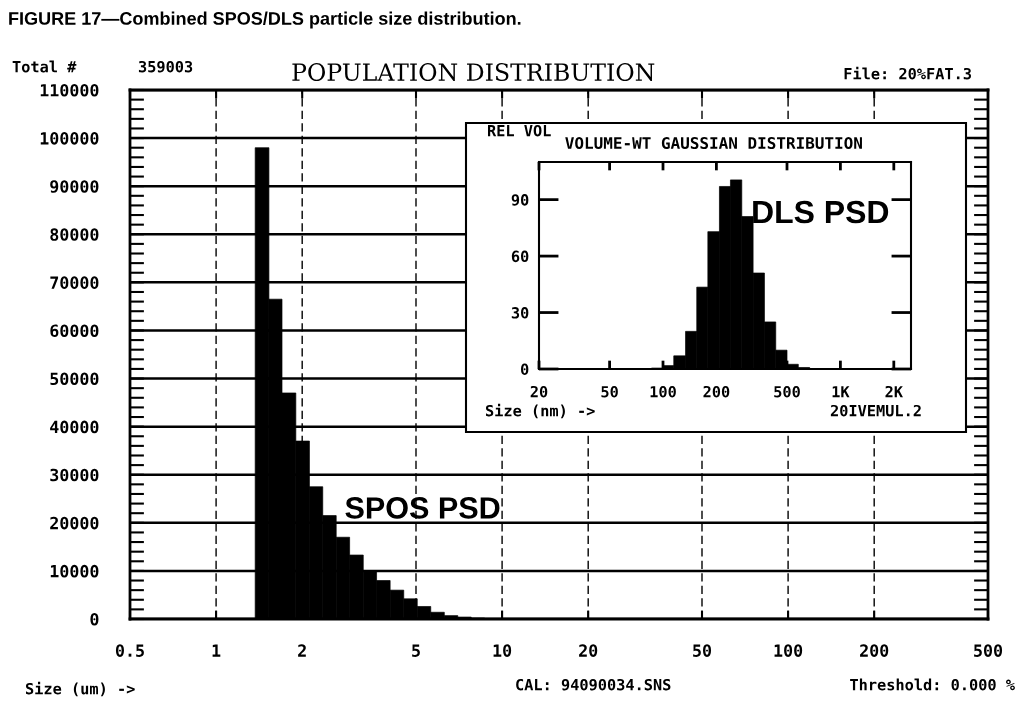 Image resolution: width=1024 pixels, height=706 pixels. I want to click on annotation: 20IVEMUL.2, so click(875, 410).